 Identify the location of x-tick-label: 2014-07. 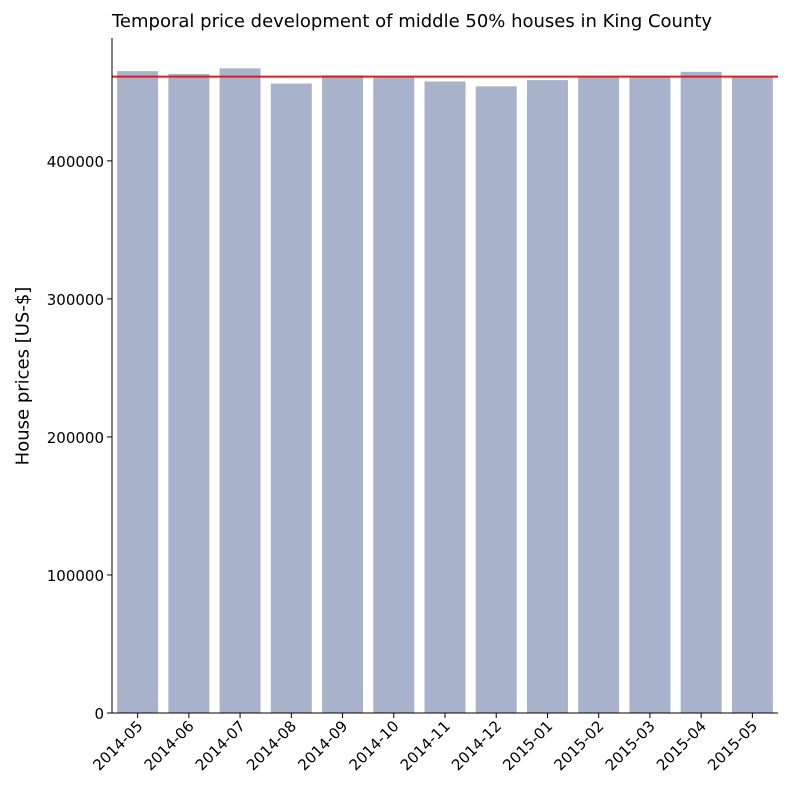
(220, 745).